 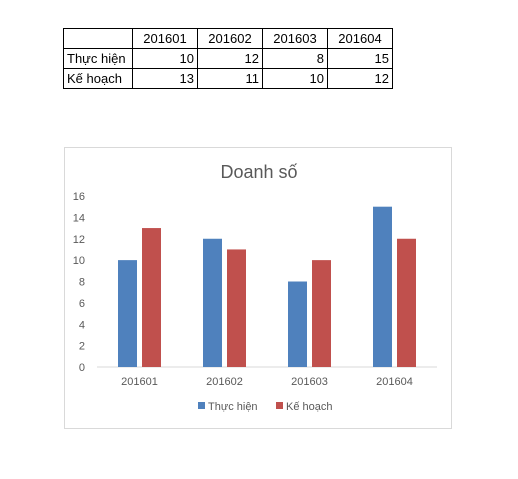 I want to click on table-cell: 11, so click(x=230, y=78).